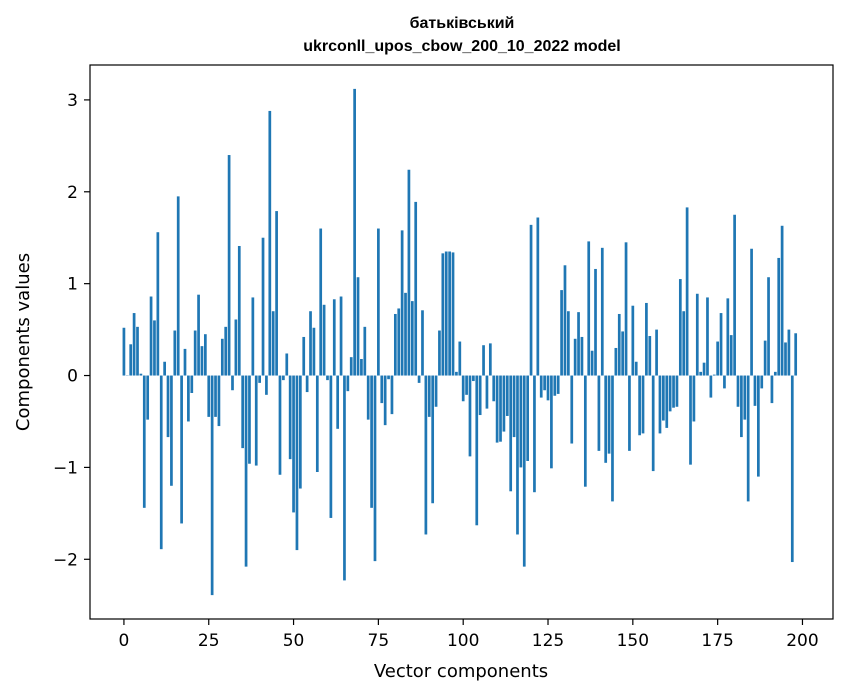 Image resolution: width=847 pixels, height=696 pixels. I want to click on chart-title-line1: батьківський, so click(462, 23).